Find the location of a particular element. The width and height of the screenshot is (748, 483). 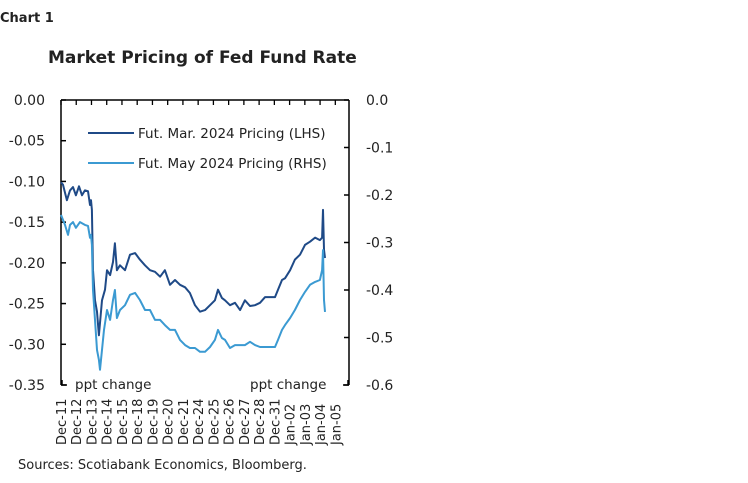

x-tick-label: Dec-15 is located at coordinates (123, 422).